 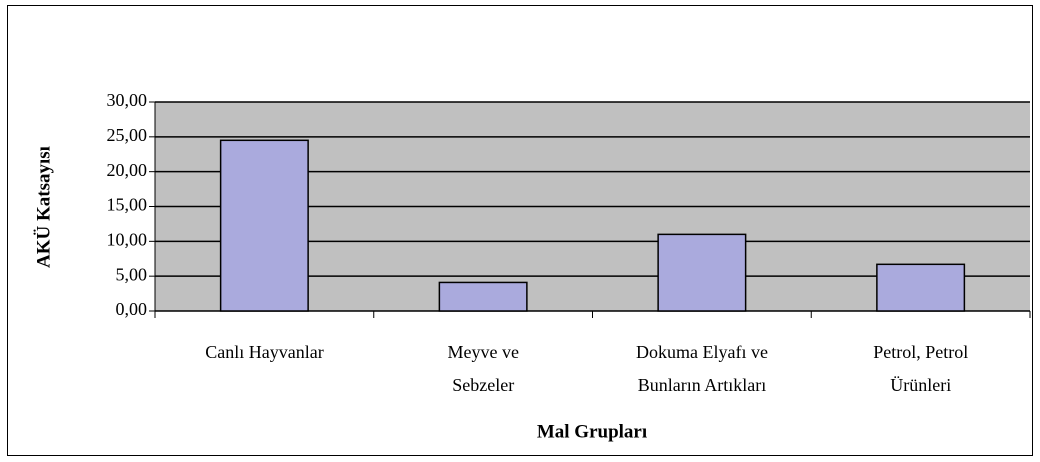 I want to click on x-axis-title: Mal Grupları, so click(x=592, y=431).